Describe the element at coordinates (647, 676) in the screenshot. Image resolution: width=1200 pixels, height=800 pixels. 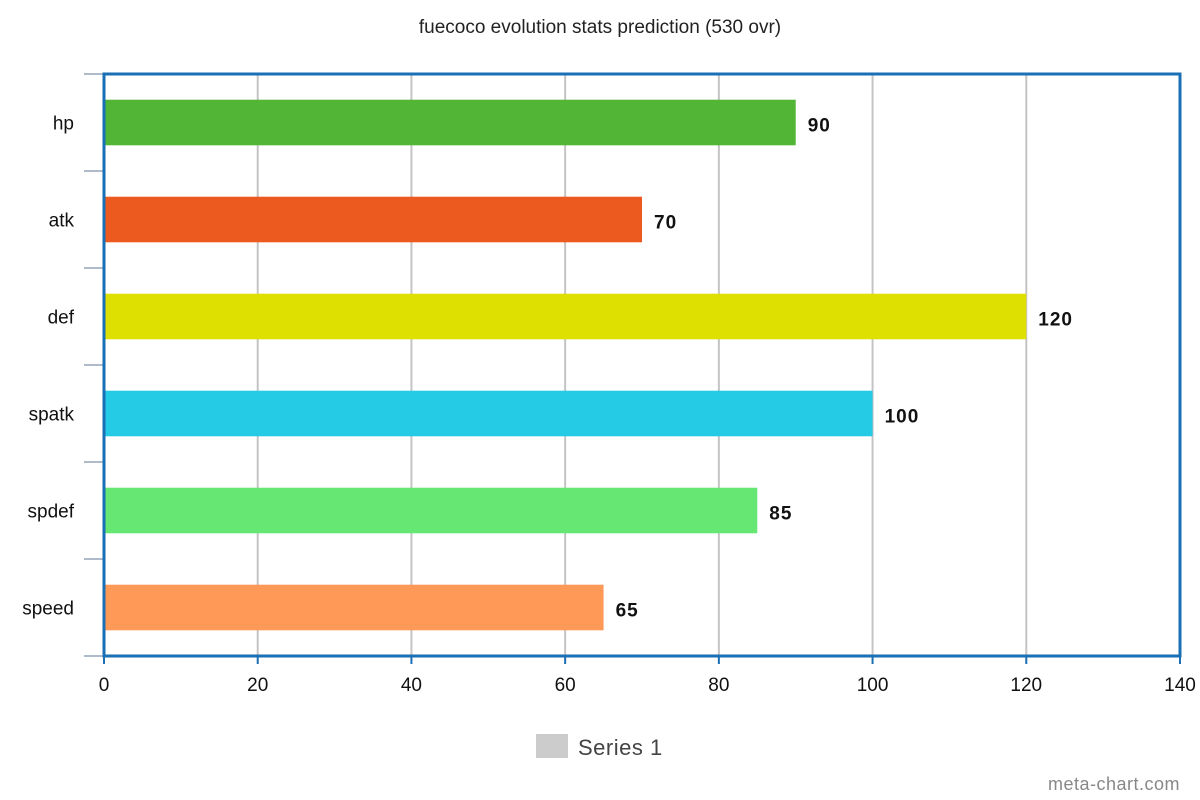
I see `x-axis-ticks: 0 20 40 60 80 100 120 140` at that location.